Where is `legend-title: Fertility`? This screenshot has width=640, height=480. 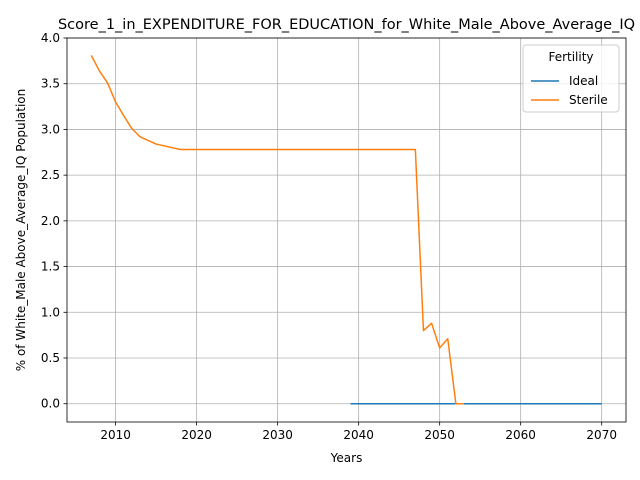
legend-title: Fertility is located at coordinates (570, 57).